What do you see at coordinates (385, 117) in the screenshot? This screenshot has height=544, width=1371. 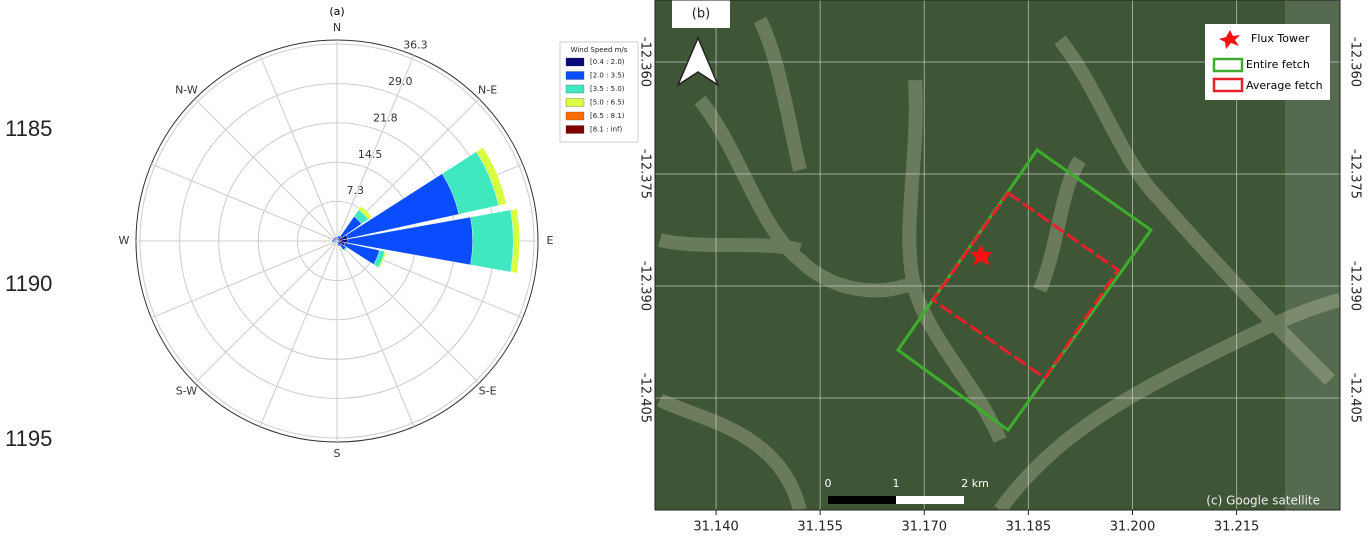 I see `r-tick-label: 21.8` at bounding box center [385, 117].